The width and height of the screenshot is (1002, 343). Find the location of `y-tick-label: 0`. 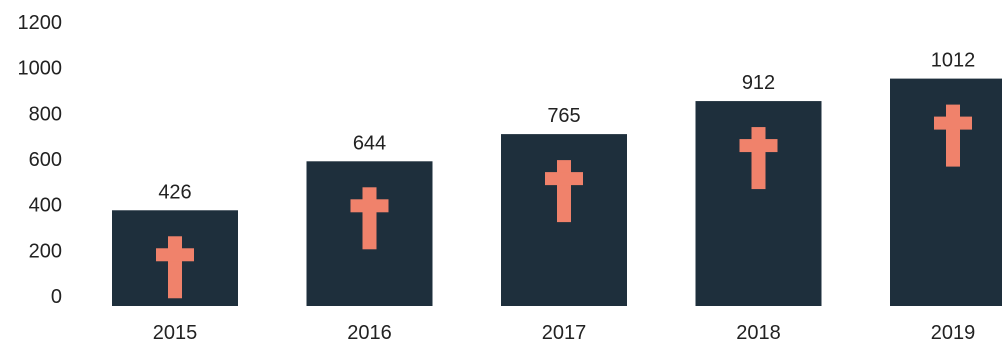

y-tick-label: 0 is located at coordinates (56, 297).